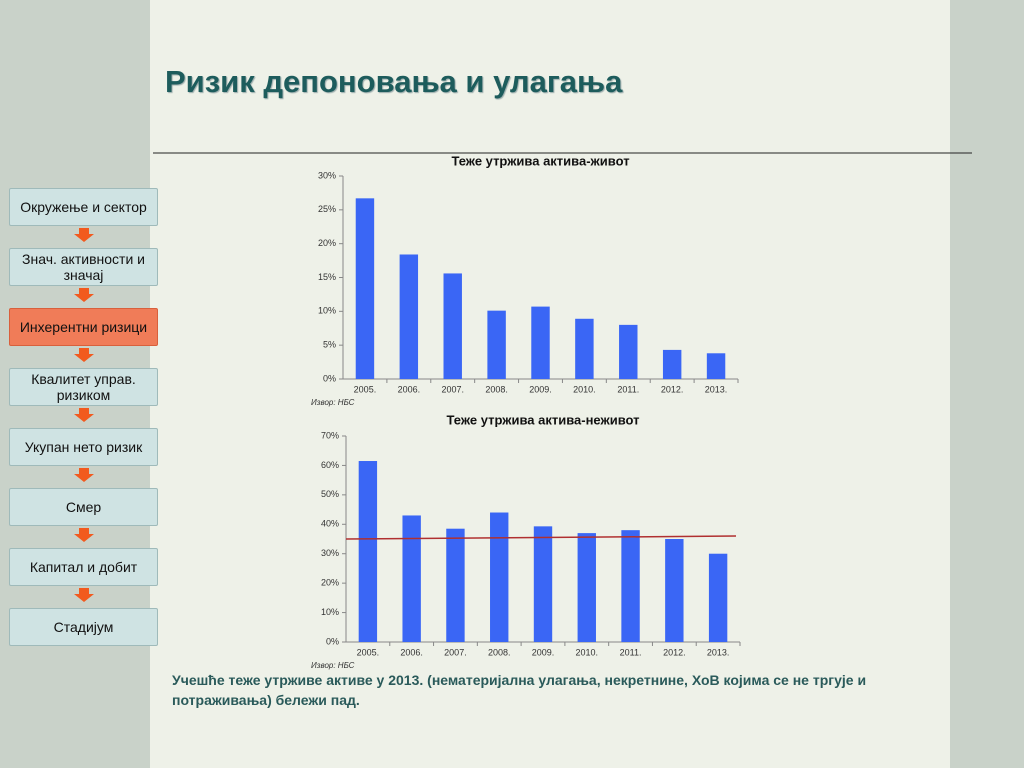  I want to click on step: Смер, so click(83, 507).